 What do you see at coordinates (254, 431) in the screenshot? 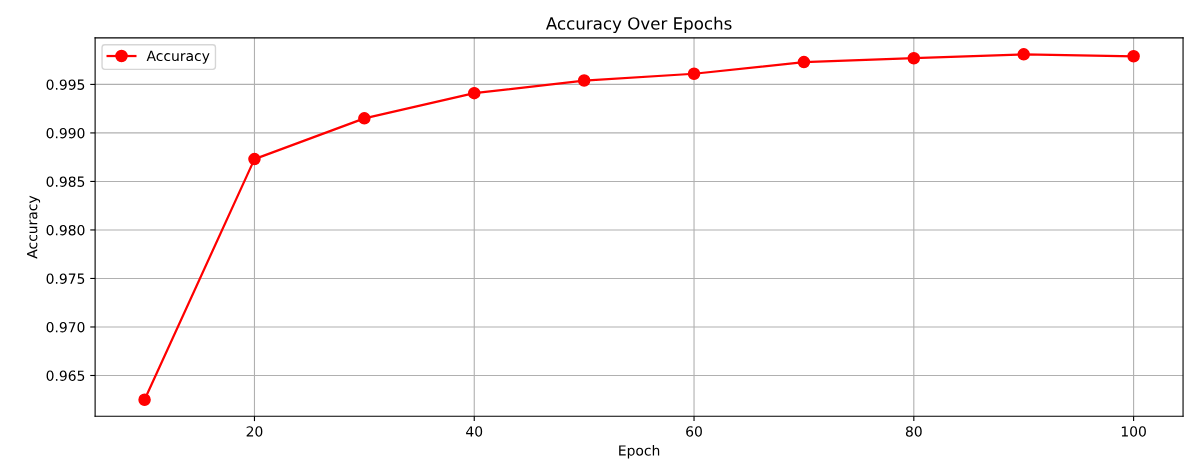
I see `x-tick-label: 20` at bounding box center [254, 431].